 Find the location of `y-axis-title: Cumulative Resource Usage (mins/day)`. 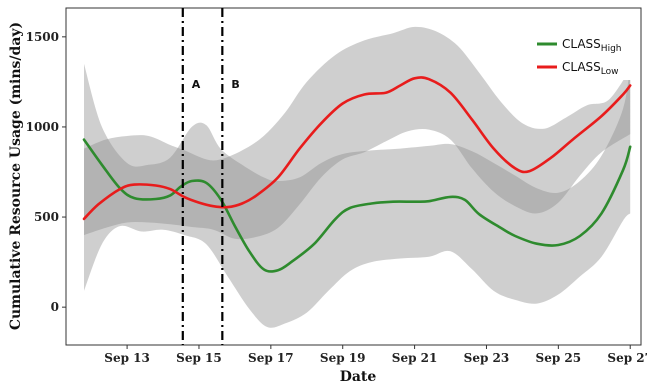

y-axis-title: Cumulative Resource Usage (mins/day) is located at coordinates (16, 176).